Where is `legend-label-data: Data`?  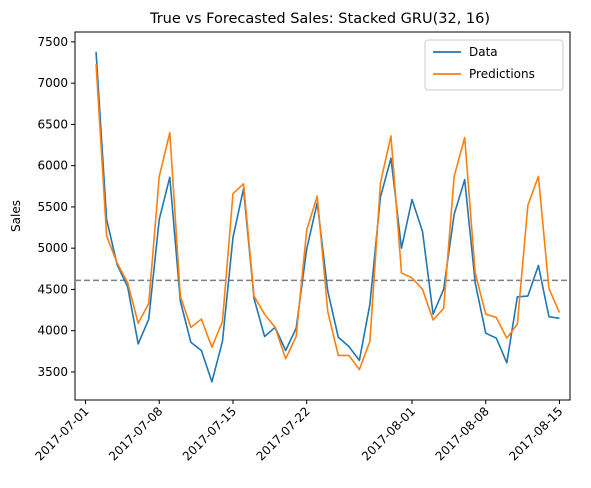
legend-label-data: Data is located at coordinates (483, 52).